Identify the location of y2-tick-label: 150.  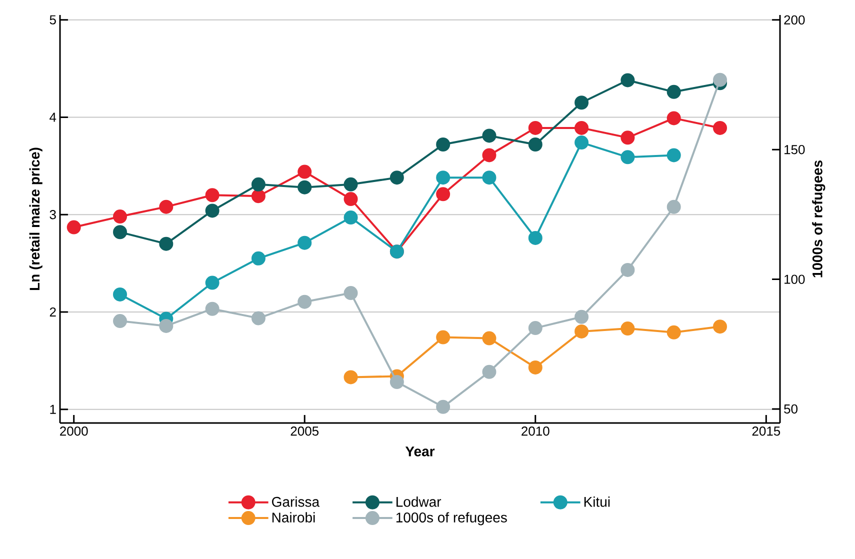
(794, 149).